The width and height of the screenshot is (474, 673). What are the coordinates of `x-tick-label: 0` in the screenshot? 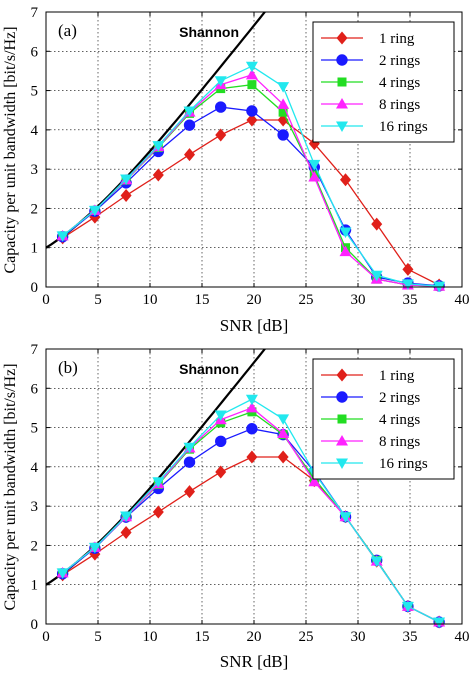 It's located at (46, 637).